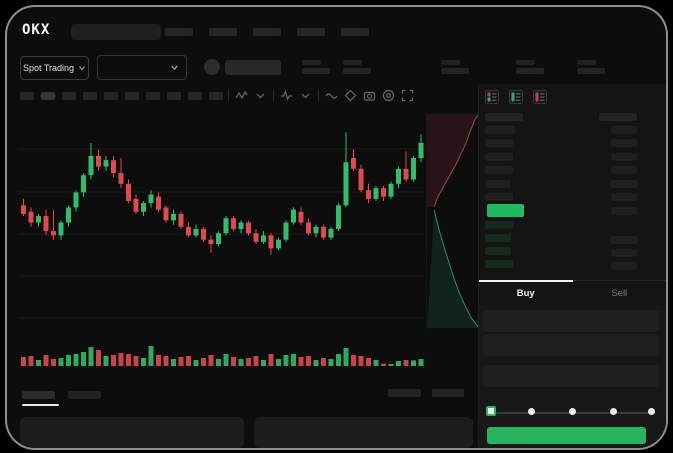  I want to click on orderbook-view-toggles, so click(516, 97).